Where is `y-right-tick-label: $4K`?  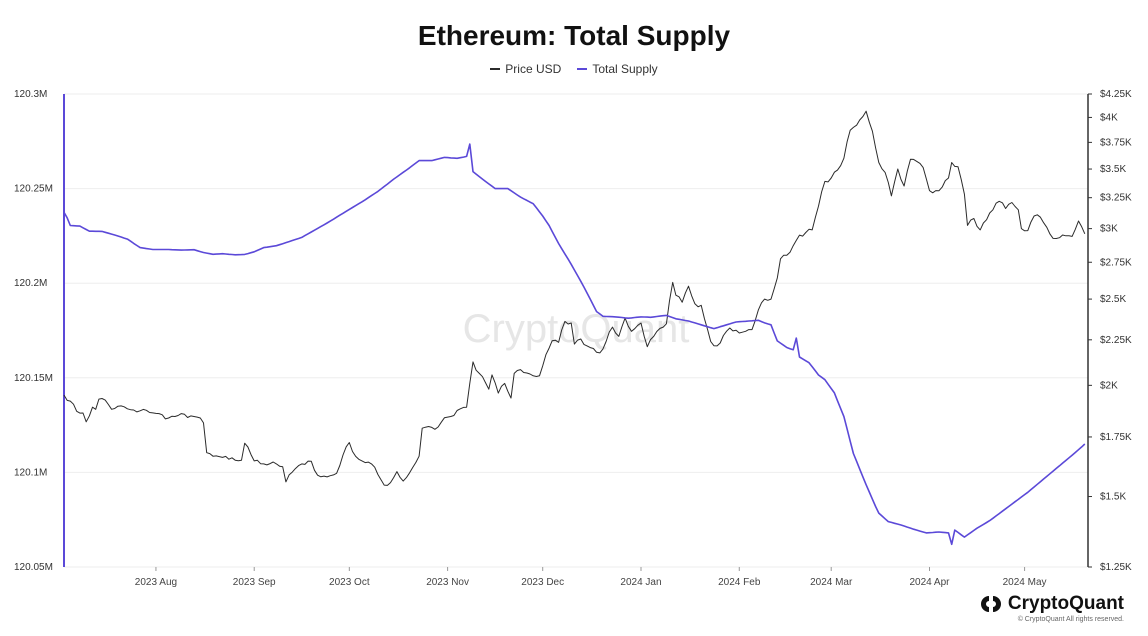 y-right-tick-label: $4K is located at coordinates (1109, 117).